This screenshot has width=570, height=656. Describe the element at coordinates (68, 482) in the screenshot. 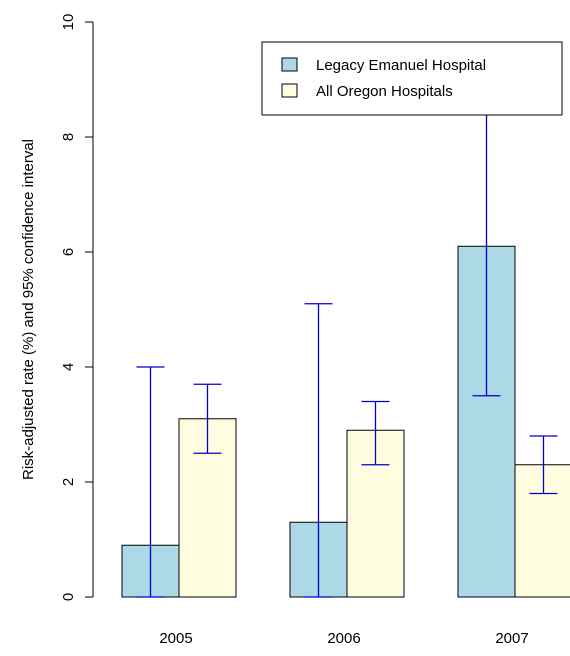

I see `y-tick-label: 2` at that location.